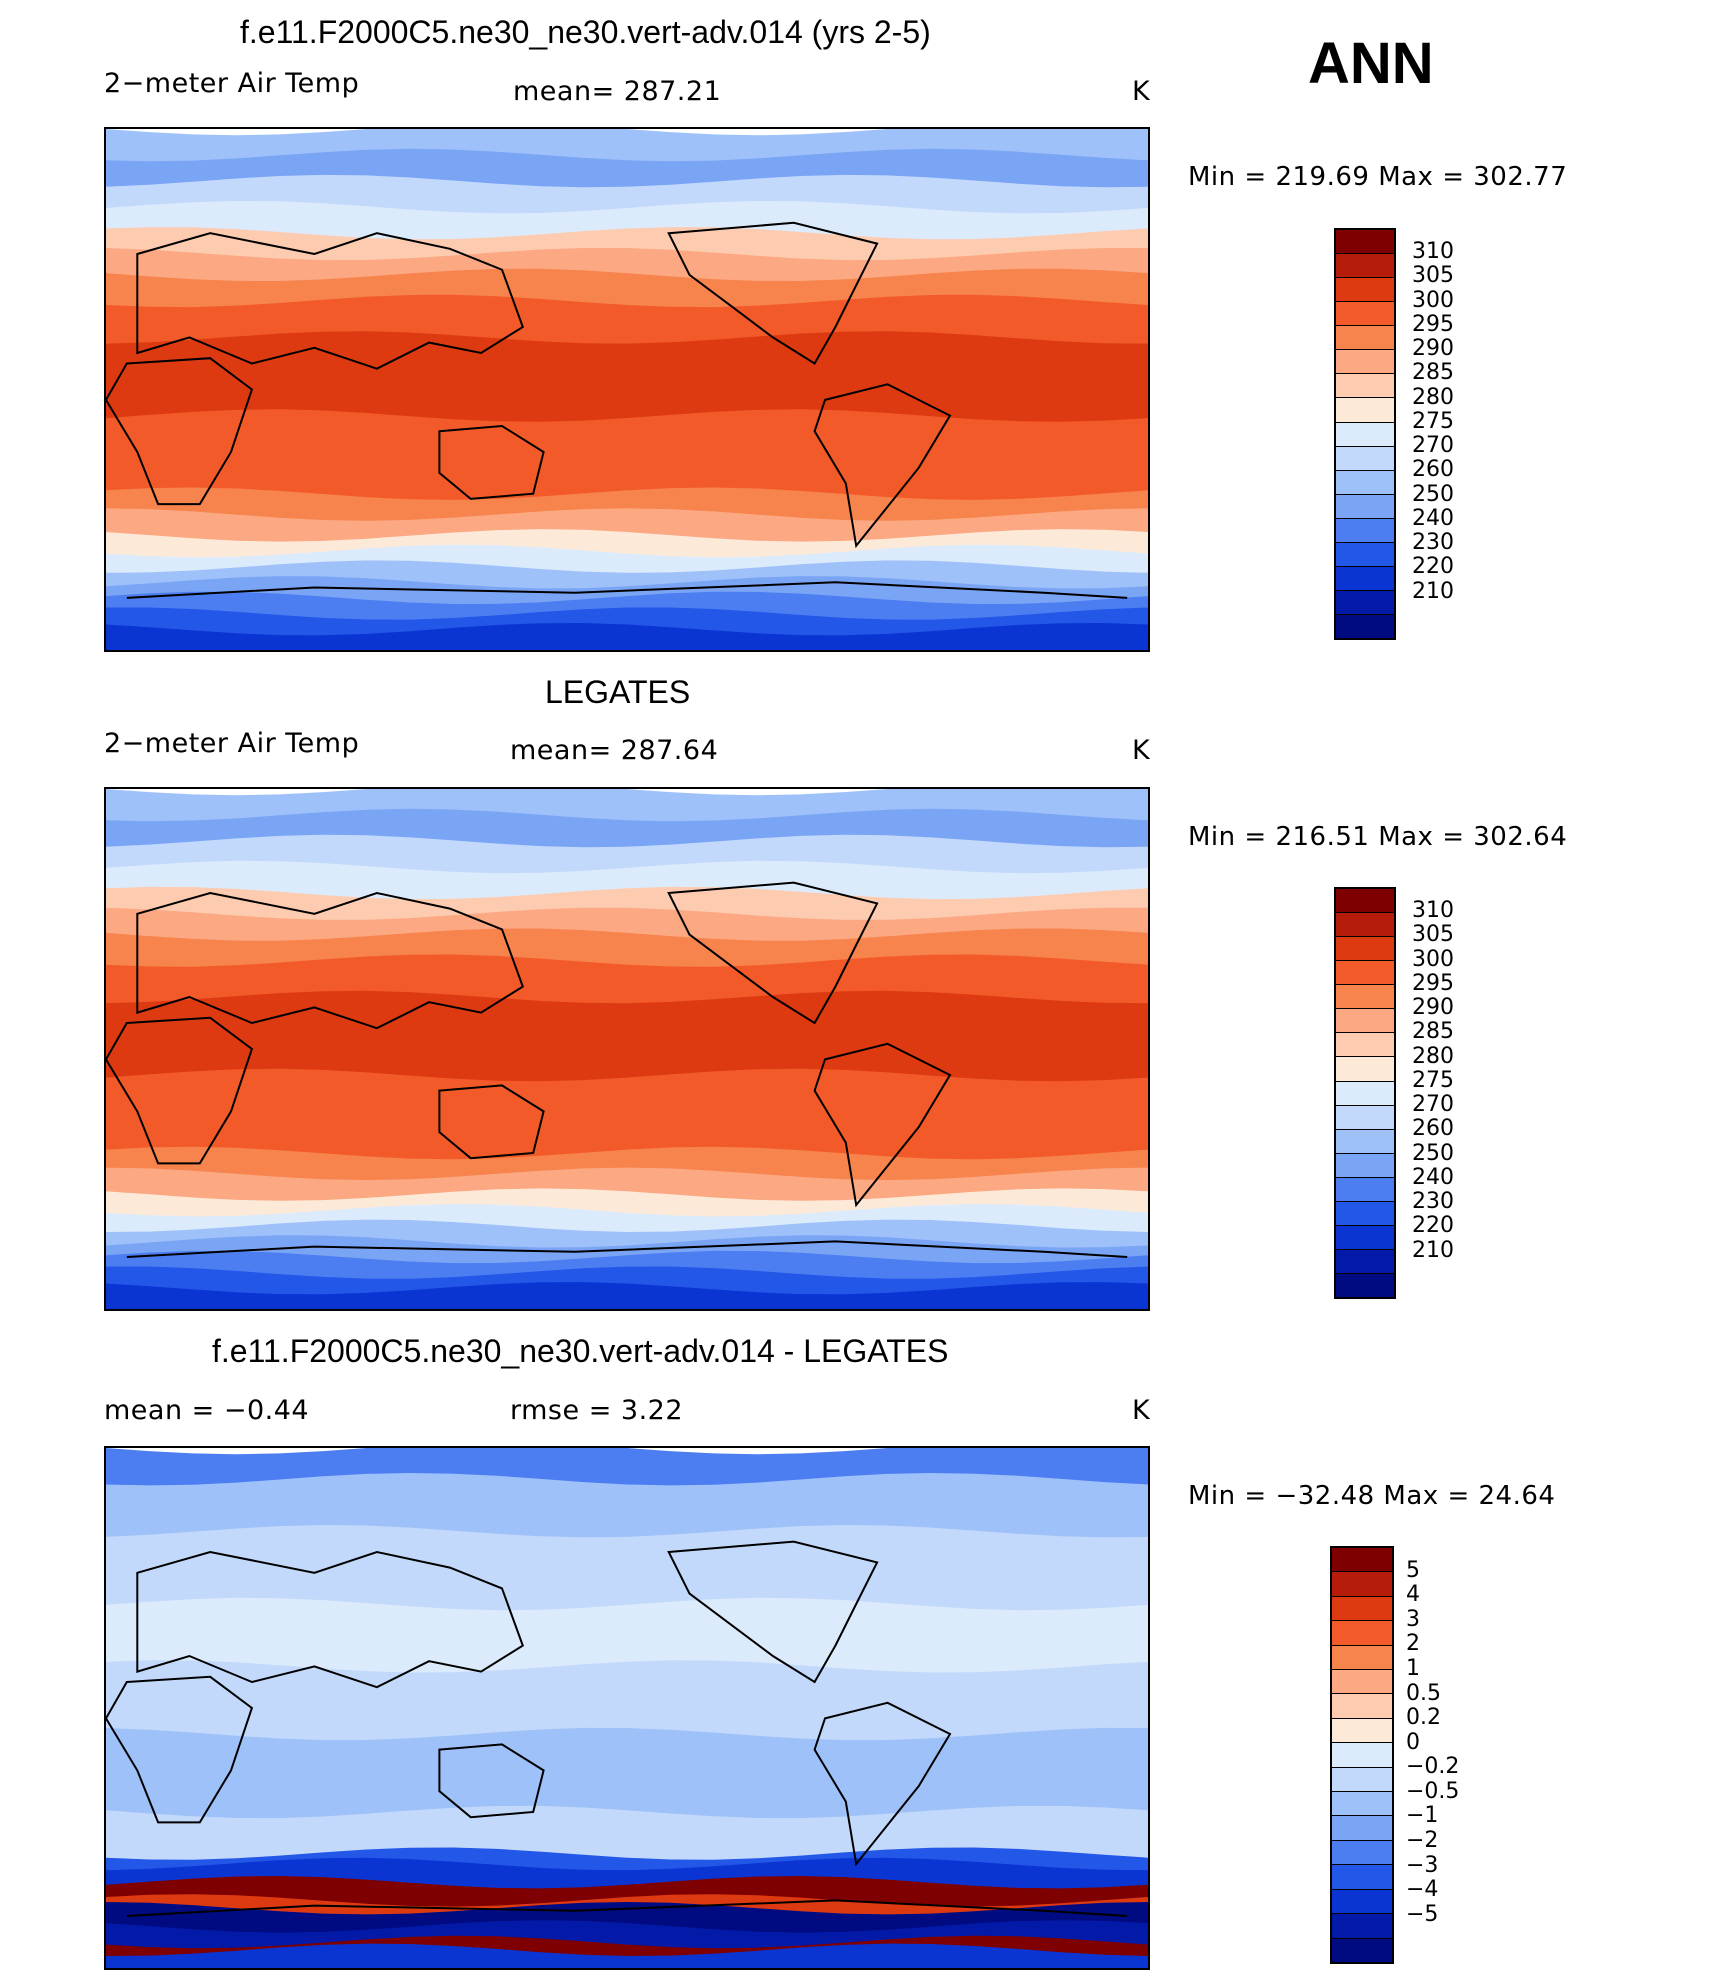 The height and width of the screenshot is (1975, 1710). What do you see at coordinates (1423, 1693) in the screenshot?
I see `colorbar-label: 0.5` at bounding box center [1423, 1693].